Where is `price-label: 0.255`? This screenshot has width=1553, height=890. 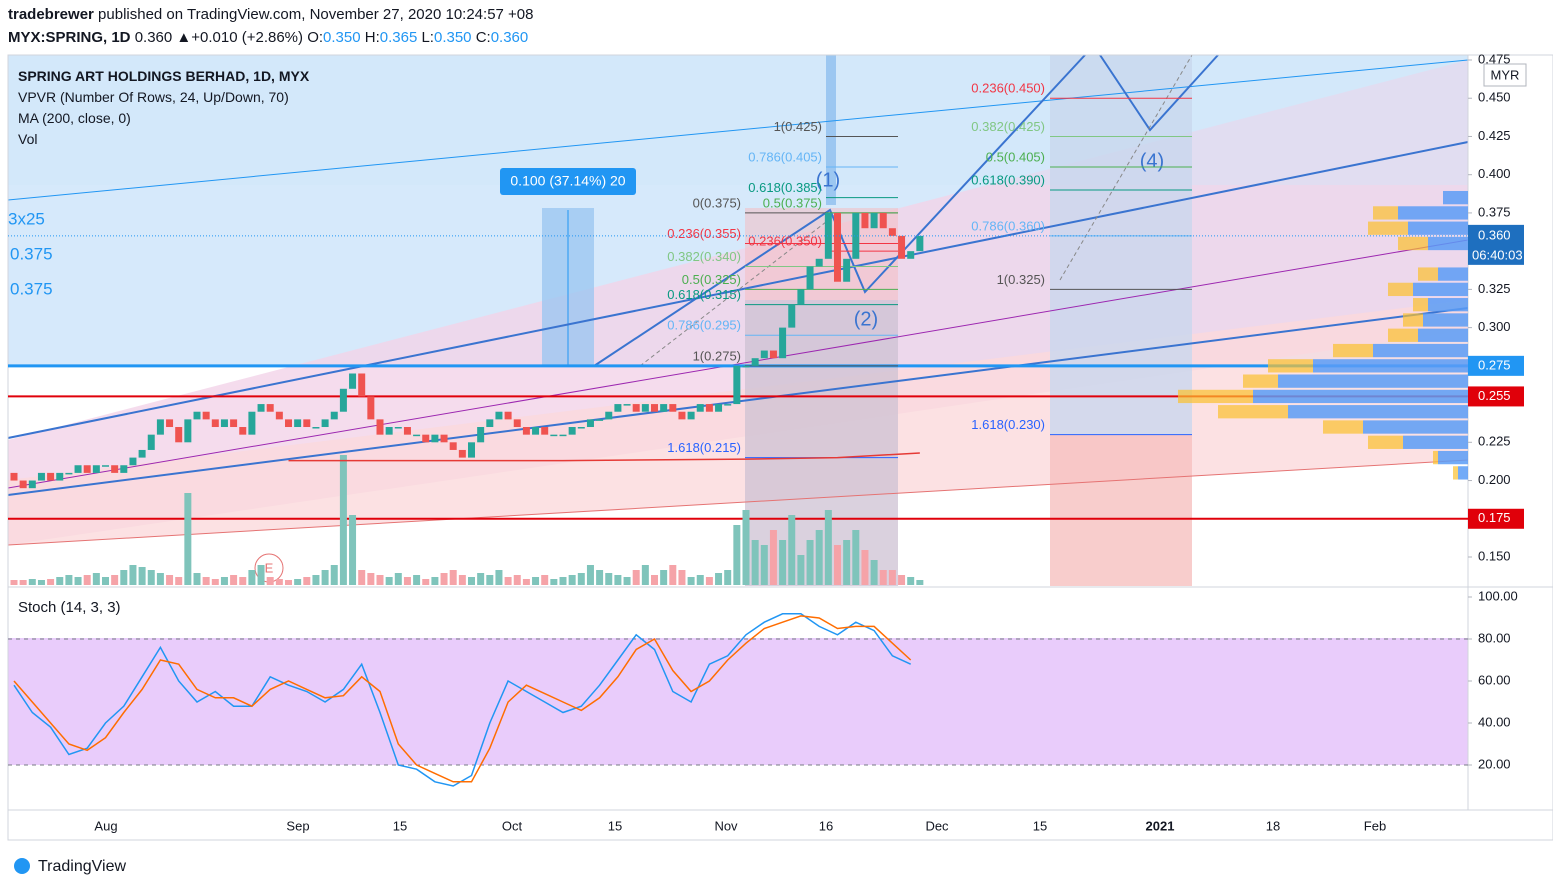 price-label: 0.255 is located at coordinates (1494, 395).